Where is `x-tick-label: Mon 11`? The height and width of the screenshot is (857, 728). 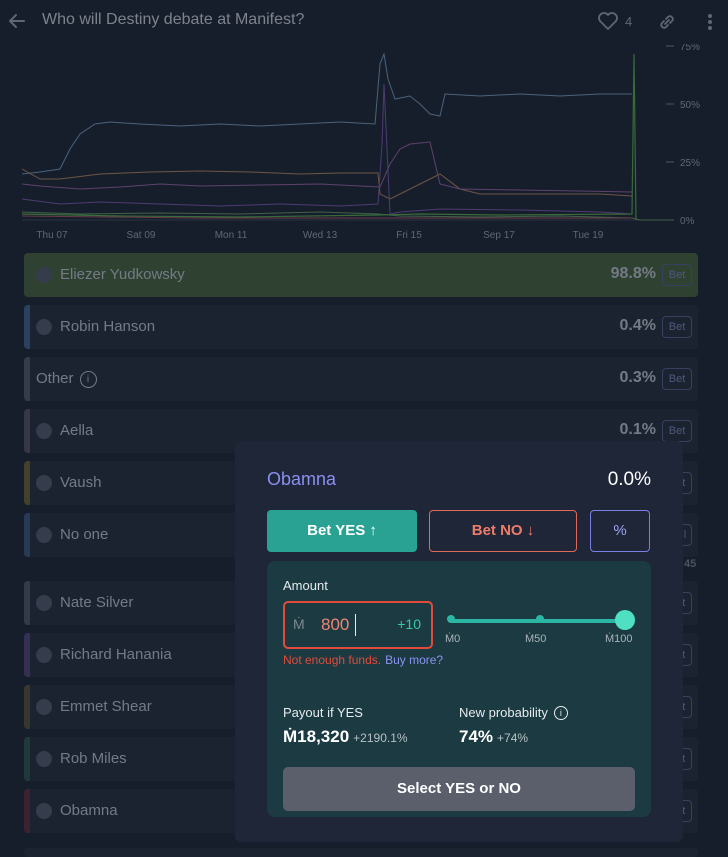
x-tick-label: Mon 11 is located at coordinates (231, 235).